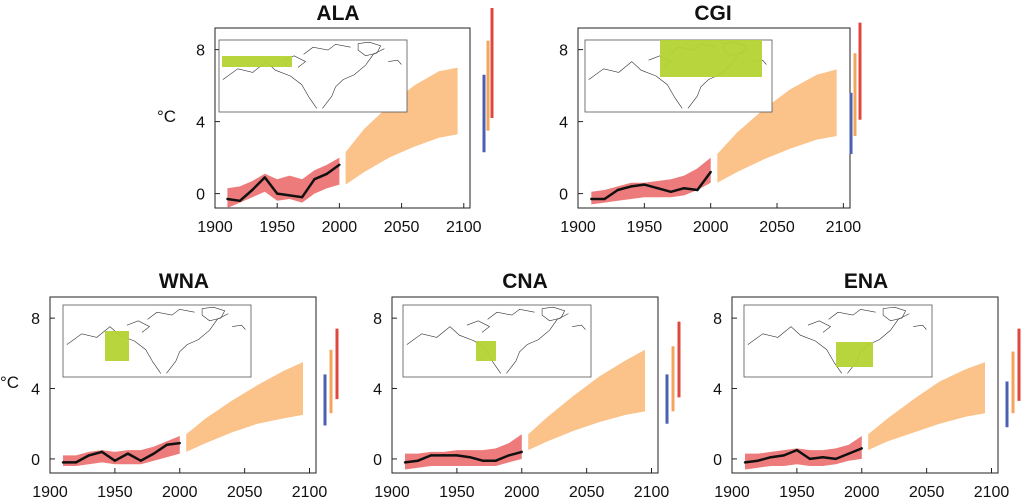 The height and width of the screenshot is (501, 1024). Describe the element at coordinates (927, 492) in the screenshot. I see `x-tick-label: 2050` at that location.